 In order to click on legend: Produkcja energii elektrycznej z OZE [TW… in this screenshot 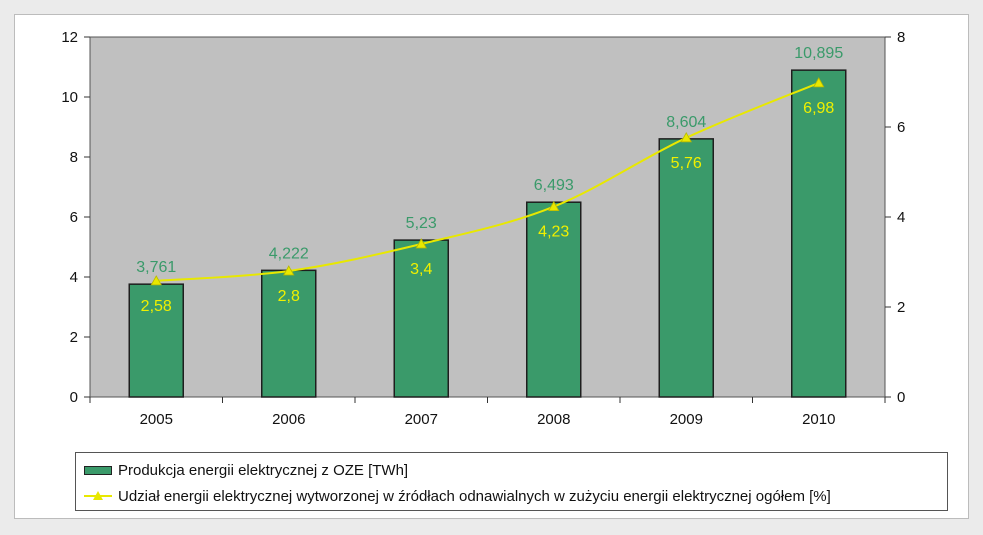, I will do `click(511, 481)`.